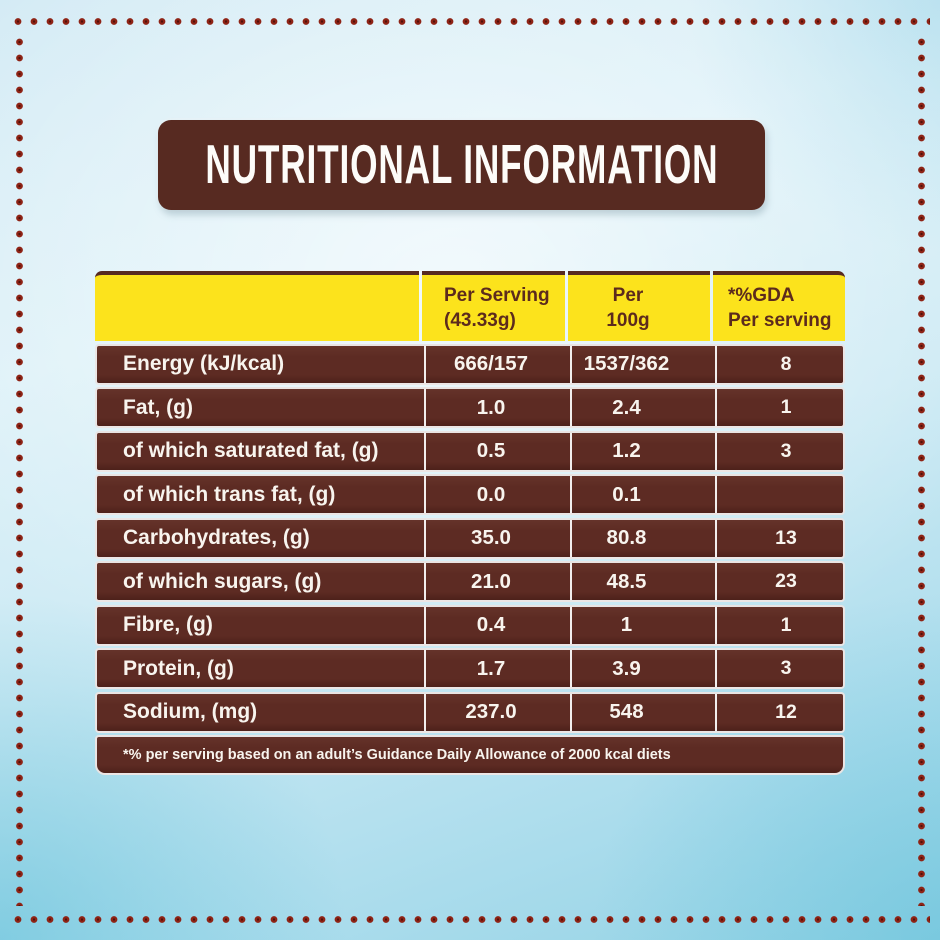 The image size is (940, 940). What do you see at coordinates (497, 538) in the screenshot?
I see `row-per-serving-value: 35.0` at bounding box center [497, 538].